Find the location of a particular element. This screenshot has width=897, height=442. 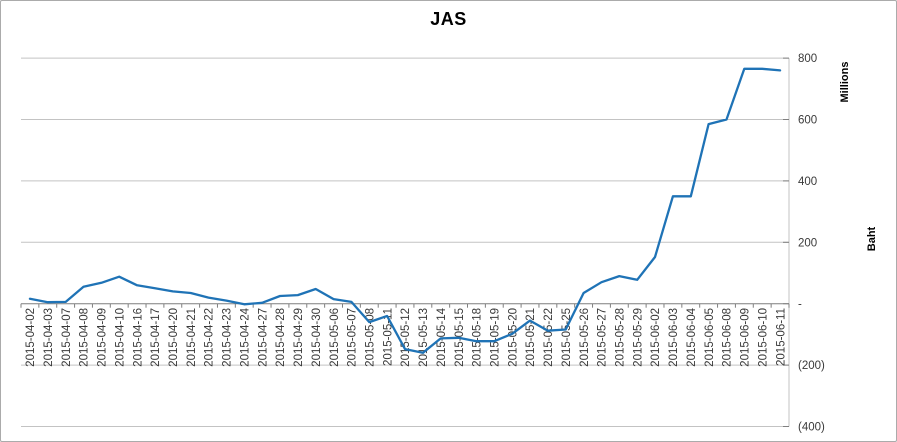

y-axis-label: 800 is located at coordinates (807, 59).